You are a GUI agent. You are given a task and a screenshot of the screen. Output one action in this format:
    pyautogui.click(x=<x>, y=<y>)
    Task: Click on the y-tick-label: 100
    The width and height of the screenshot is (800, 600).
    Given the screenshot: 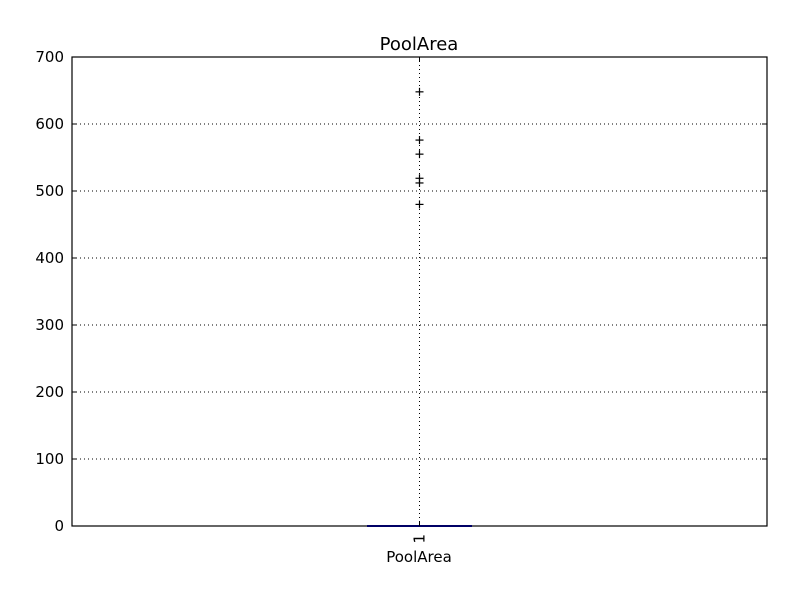 What is the action you would take?
    pyautogui.click(x=49, y=459)
    